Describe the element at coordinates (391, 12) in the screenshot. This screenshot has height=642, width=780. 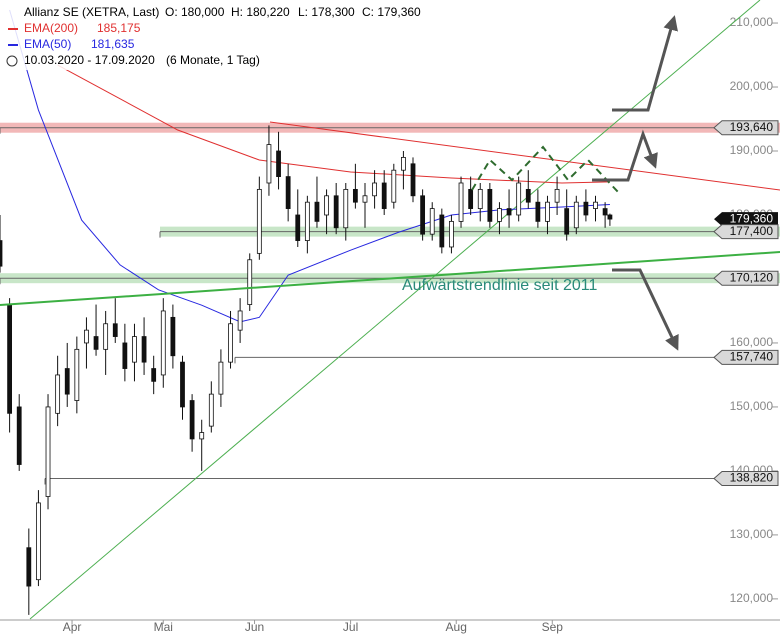
I see `ohlc: C: 179,360` at that location.